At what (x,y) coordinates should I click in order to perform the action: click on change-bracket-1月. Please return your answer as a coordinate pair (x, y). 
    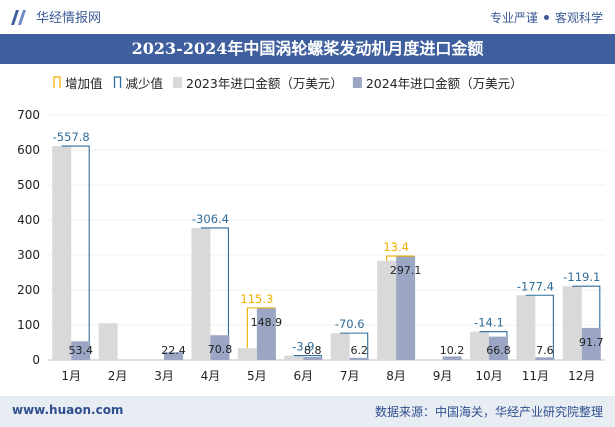
    Looking at the image, I should click on (75, 243).